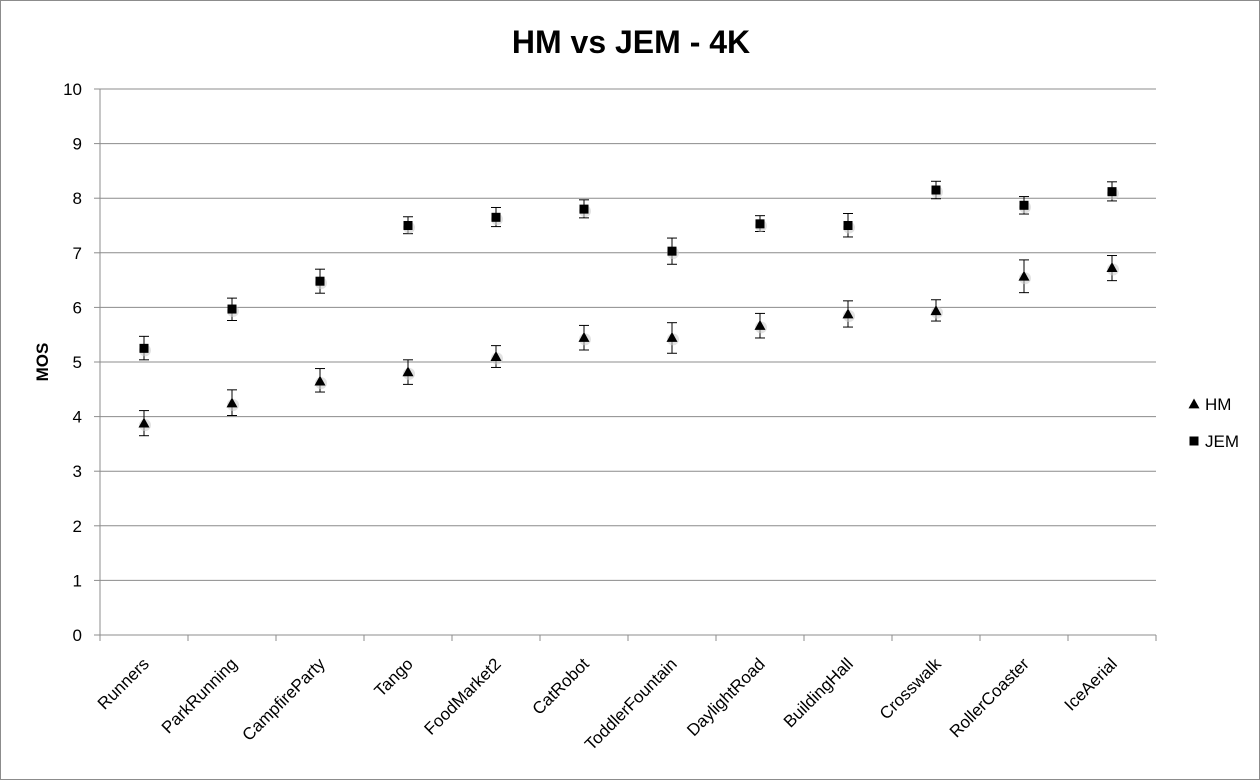 The height and width of the screenshot is (780, 1260). Describe the element at coordinates (1194, 403) in the screenshot. I see `legend-marker-hm` at that location.